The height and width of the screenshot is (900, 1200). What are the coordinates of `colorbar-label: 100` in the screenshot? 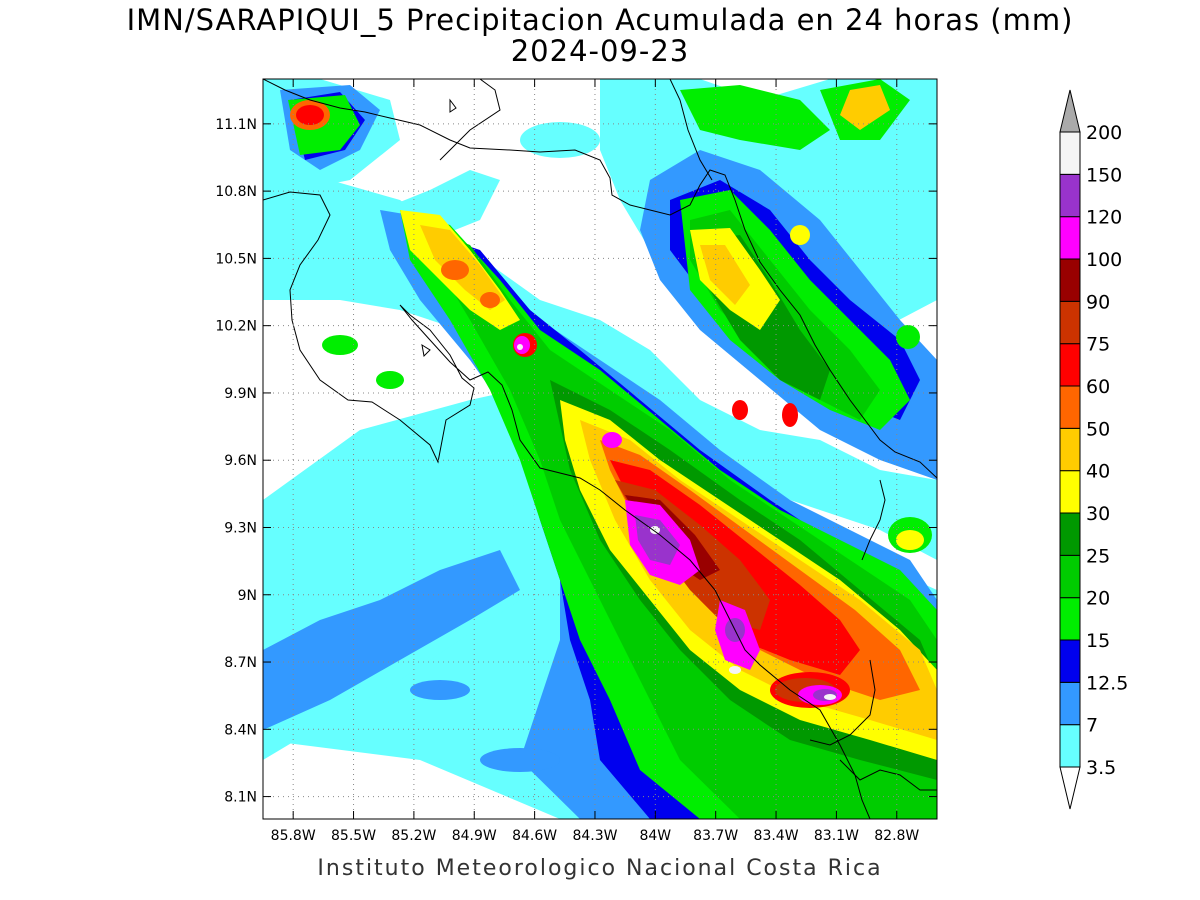 It's located at (1104, 260).